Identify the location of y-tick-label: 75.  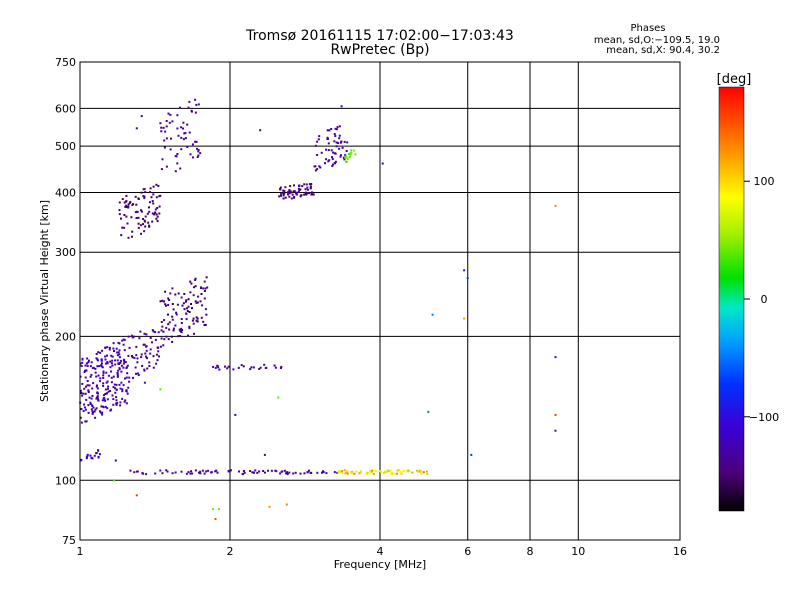
(69, 540).